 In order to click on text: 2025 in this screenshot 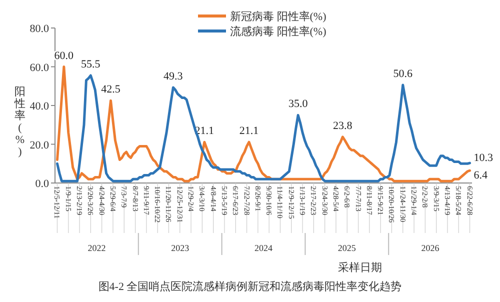, I will do `click(347, 248)`.